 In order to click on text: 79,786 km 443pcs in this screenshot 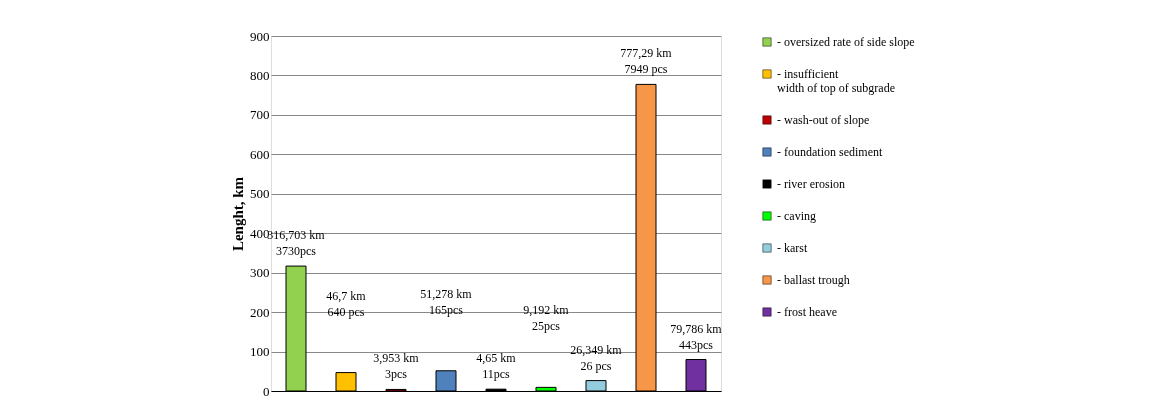, I will do `click(696, 336)`.